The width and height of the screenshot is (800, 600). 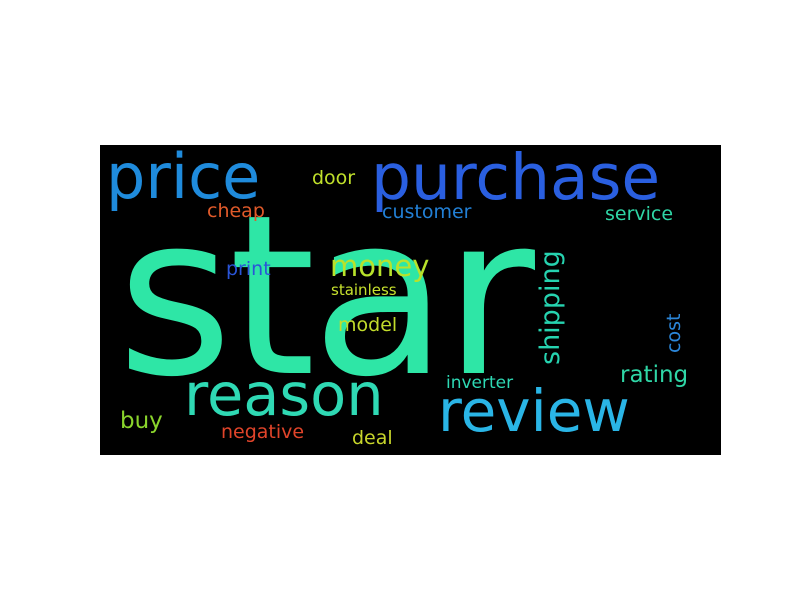 What do you see at coordinates (380, 266) in the screenshot?
I see `word-money: money` at bounding box center [380, 266].